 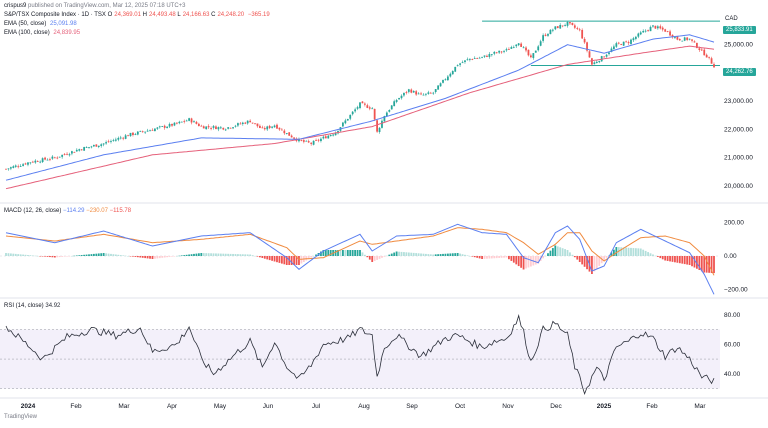 What do you see at coordinates (738, 158) in the screenshot?
I see `price-y-tick: 21,000.00` at bounding box center [738, 158].